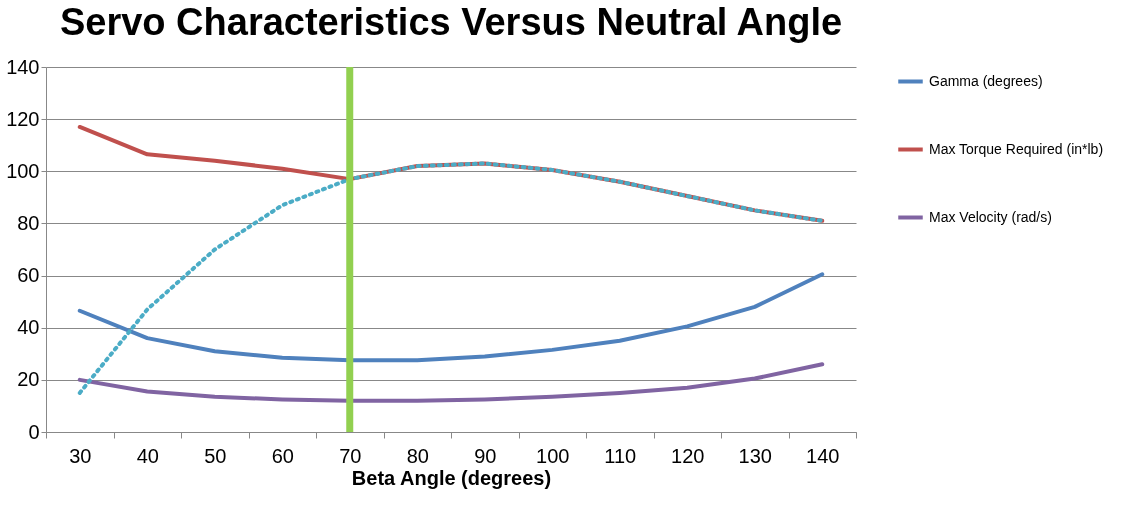 The width and height of the screenshot is (1130, 522). Describe the element at coordinates (147, 455) in the screenshot. I see `x-tick-label: 40` at that location.